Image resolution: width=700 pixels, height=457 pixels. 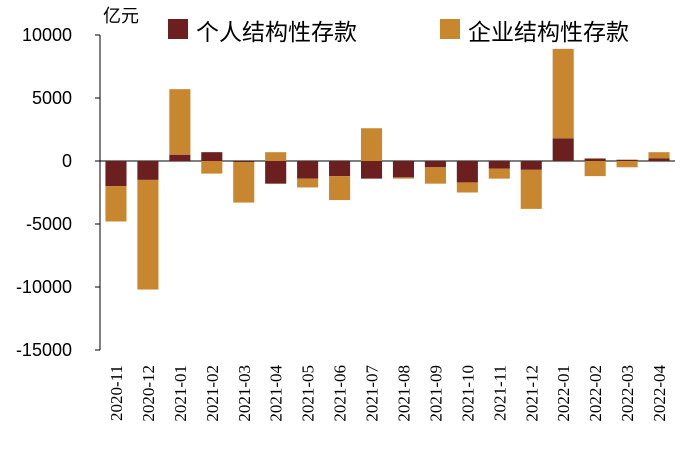 What do you see at coordinates (212, 393) in the screenshot?
I see `x-tick-label: 2021-02` at bounding box center [212, 393].